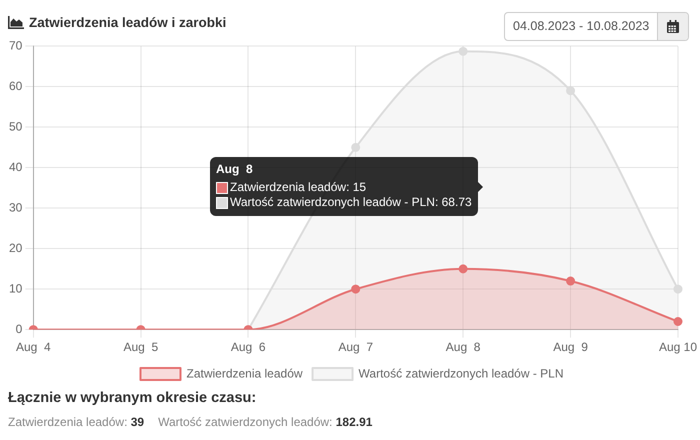 The height and width of the screenshot is (440, 700). I want to click on y-tick-label: 0, so click(19, 329).